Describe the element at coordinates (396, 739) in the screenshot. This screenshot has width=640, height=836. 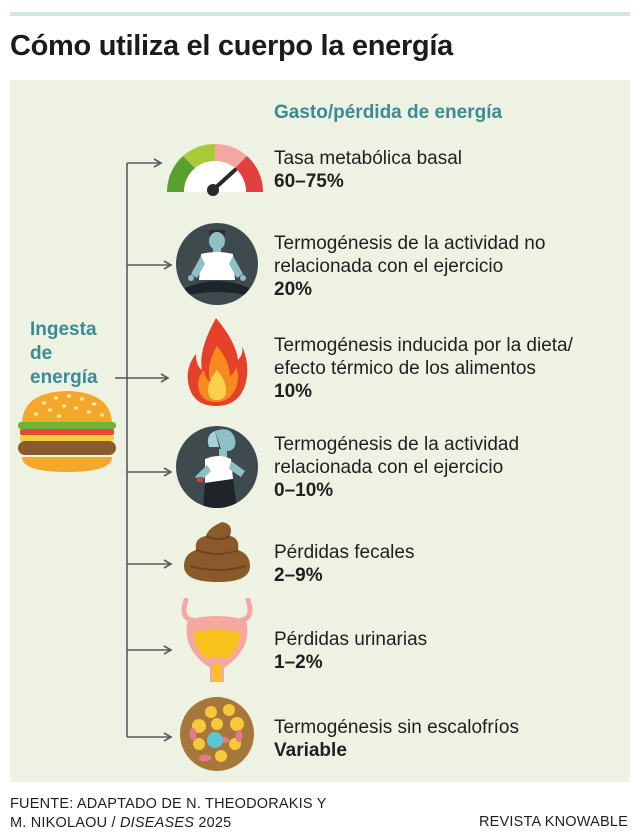
I see `expense-item-nonshivering: Termogénesis sin escalofríos Variable` at that location.